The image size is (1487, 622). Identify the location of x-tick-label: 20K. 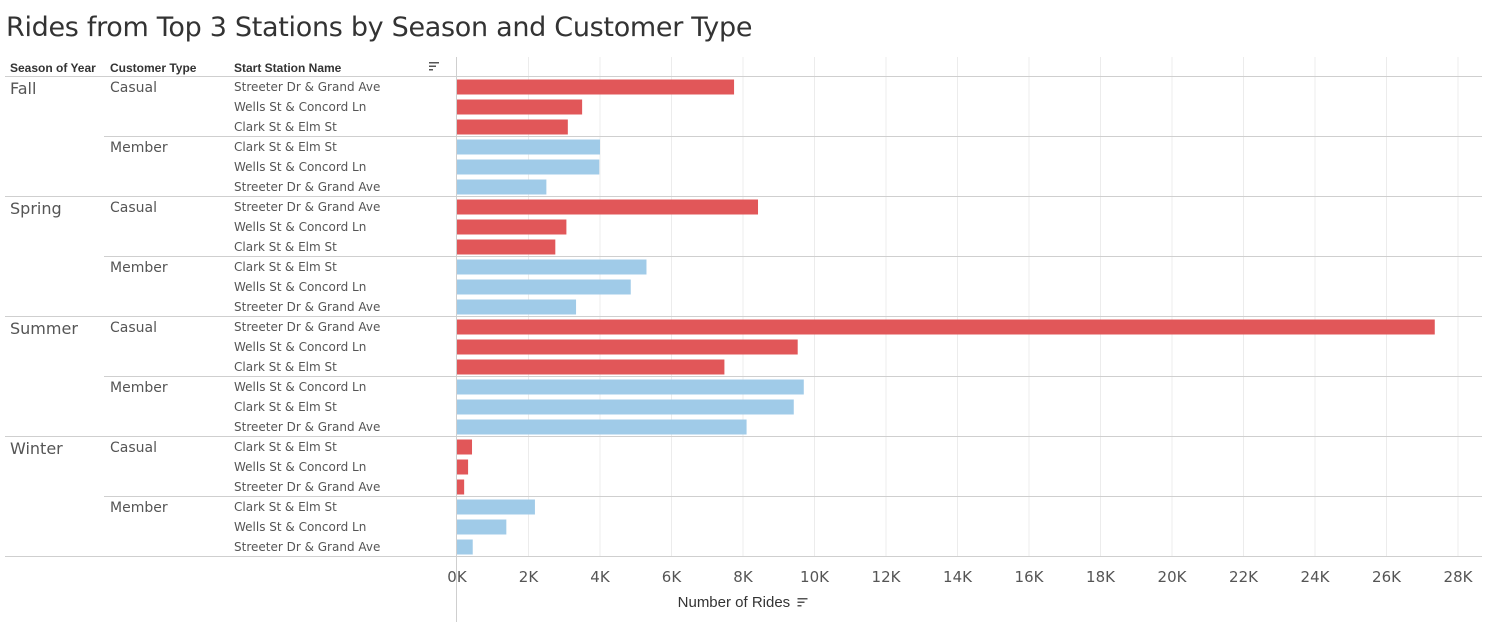
(1173, 577).